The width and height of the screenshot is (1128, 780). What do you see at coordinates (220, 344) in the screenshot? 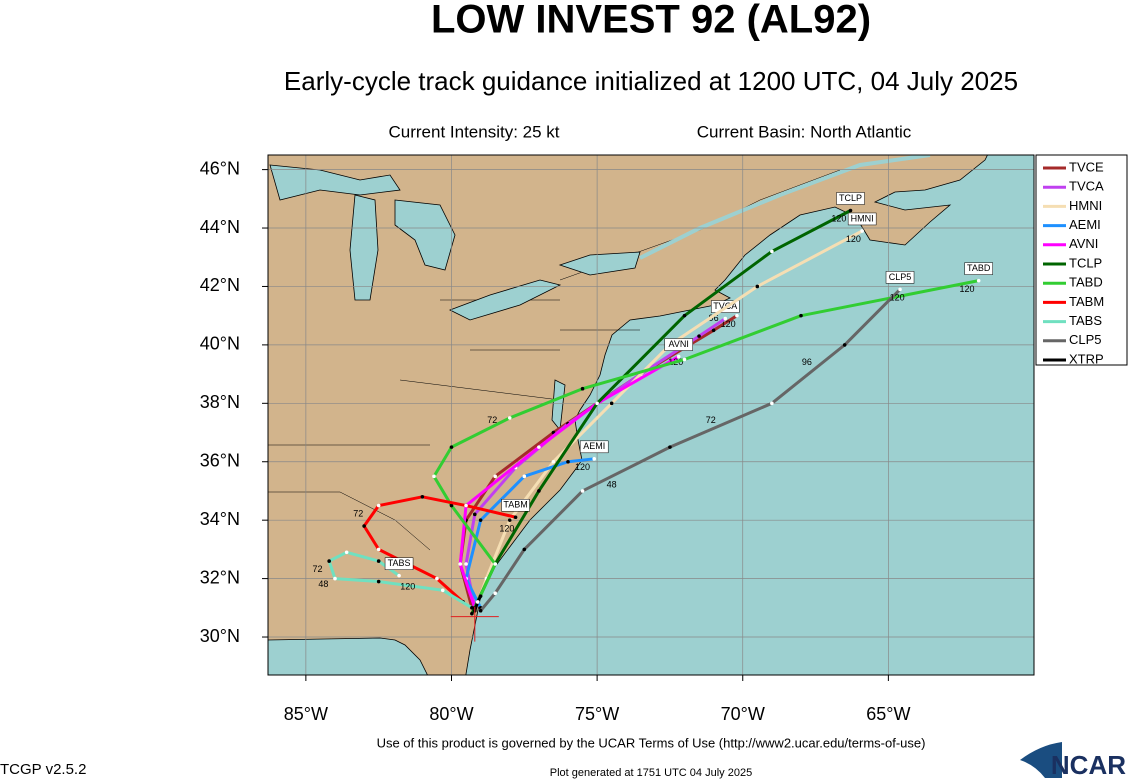
I see `y-tick-label: 40°N` at bounding box center [220, 344].